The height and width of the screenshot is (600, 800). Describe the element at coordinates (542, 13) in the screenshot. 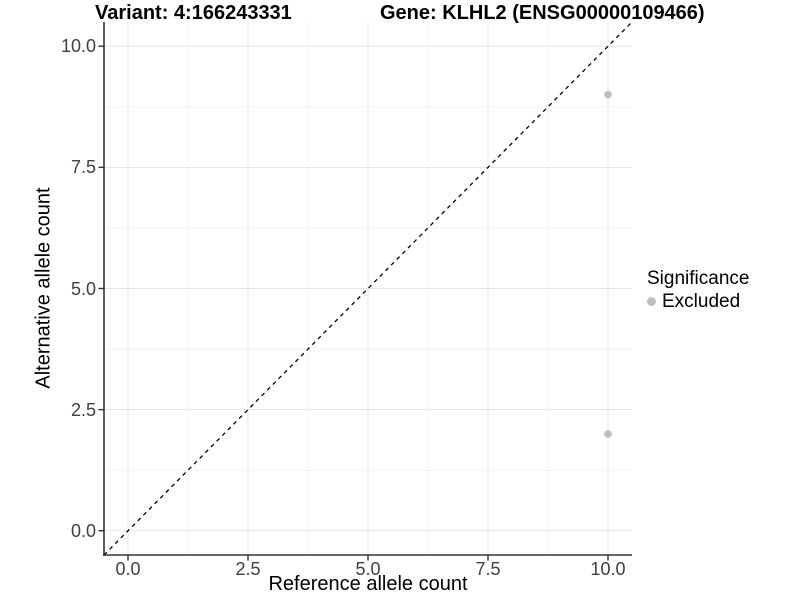

I see `plot-title-gene: Gene: KLHL2 (ENSG00000109466)` at that location.